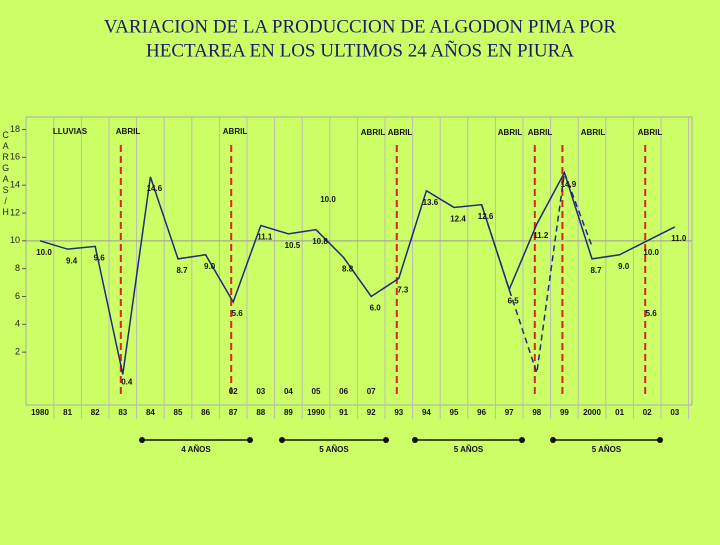  What do you see at coordinates (95, 412) in the screenshot?
I see `x-tick-label: 82` at bounding box center [95, 412].